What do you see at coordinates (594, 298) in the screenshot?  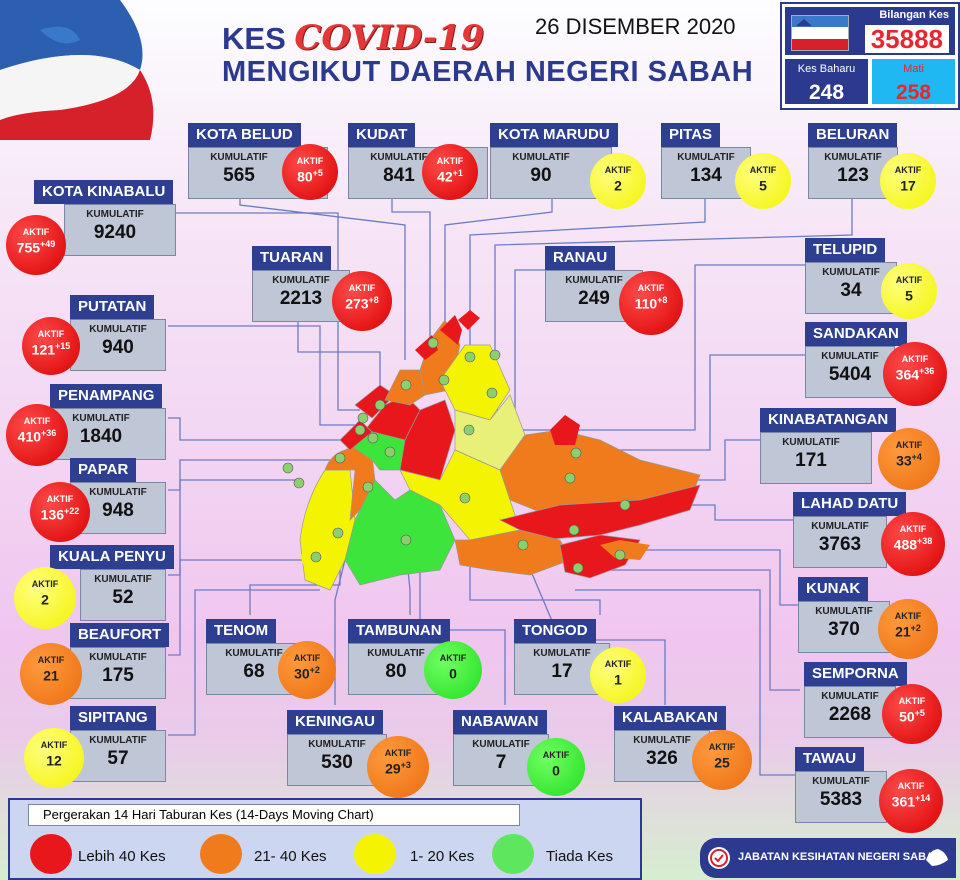 I see `cumulative-value: 249` at bounding box center [594, 298].